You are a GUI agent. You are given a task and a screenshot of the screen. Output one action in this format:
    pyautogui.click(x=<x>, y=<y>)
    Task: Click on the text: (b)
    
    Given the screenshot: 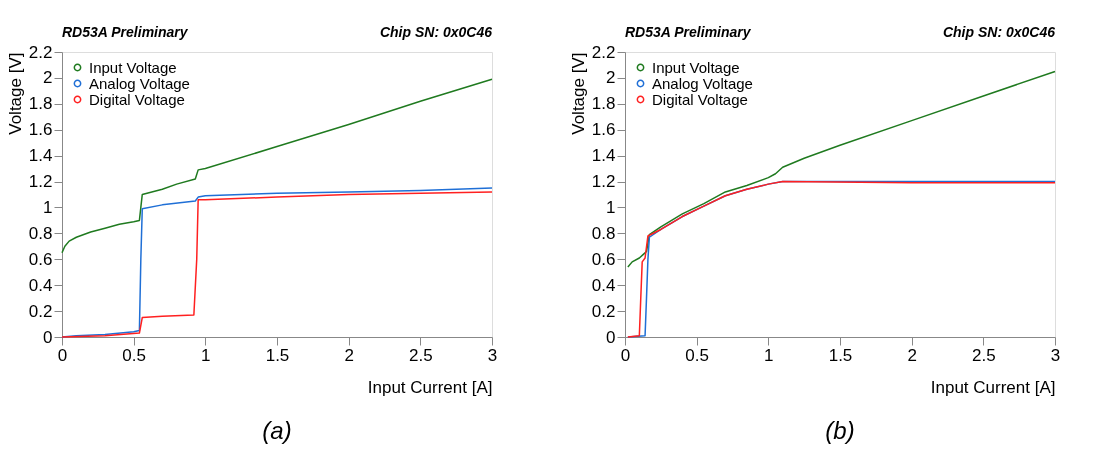 What is the action you would take?
    pyautogui.click(x=840, y=430)
    